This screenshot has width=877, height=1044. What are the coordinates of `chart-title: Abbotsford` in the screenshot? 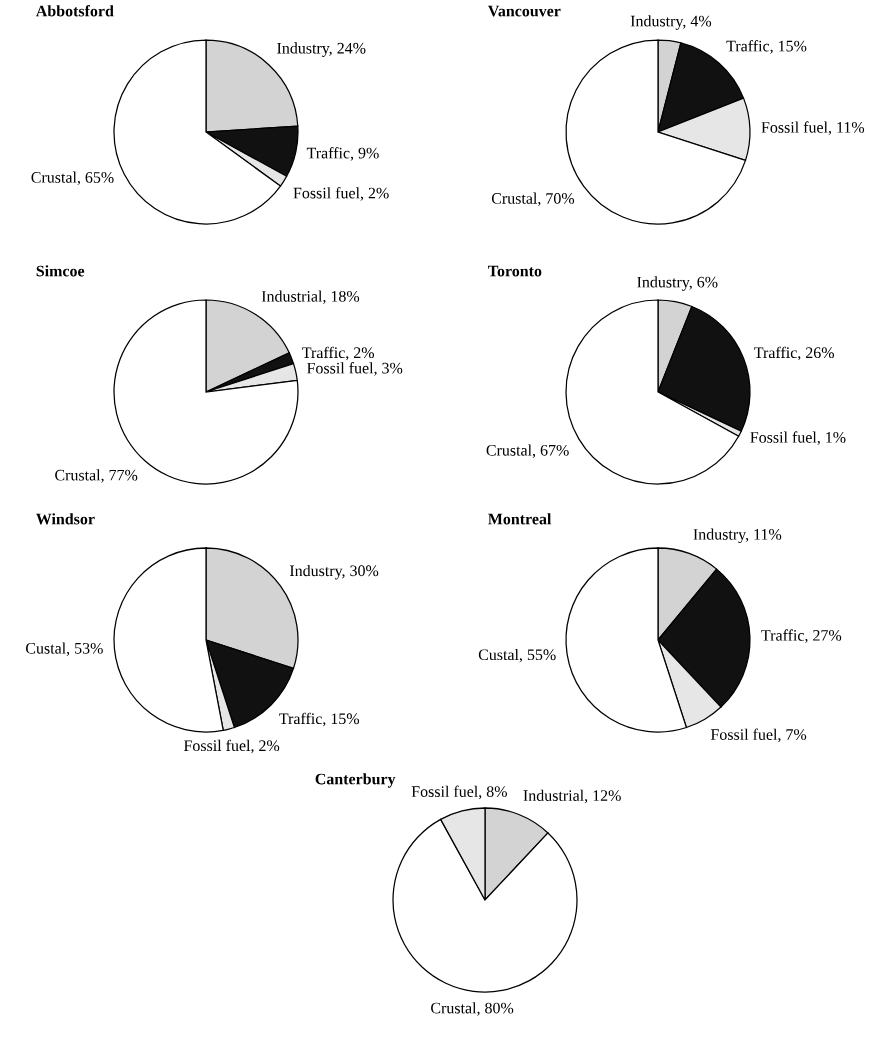 It's located at (74, 11).